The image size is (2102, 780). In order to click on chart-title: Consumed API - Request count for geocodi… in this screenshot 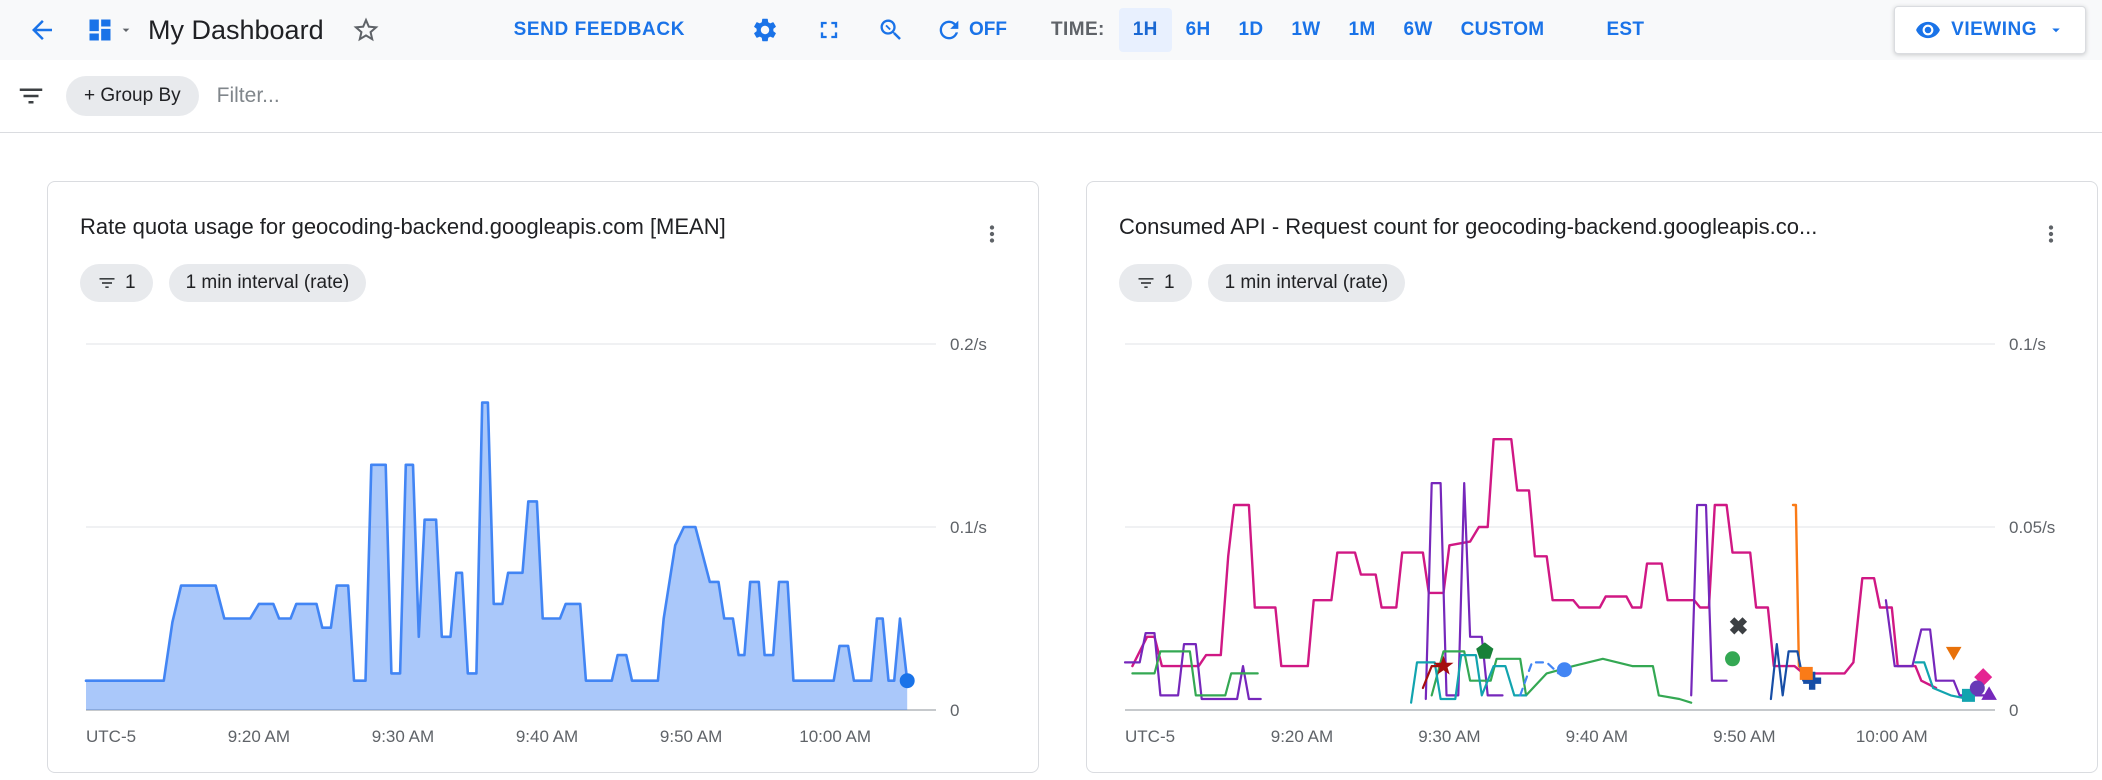, I will do `click(1468, 226)`.